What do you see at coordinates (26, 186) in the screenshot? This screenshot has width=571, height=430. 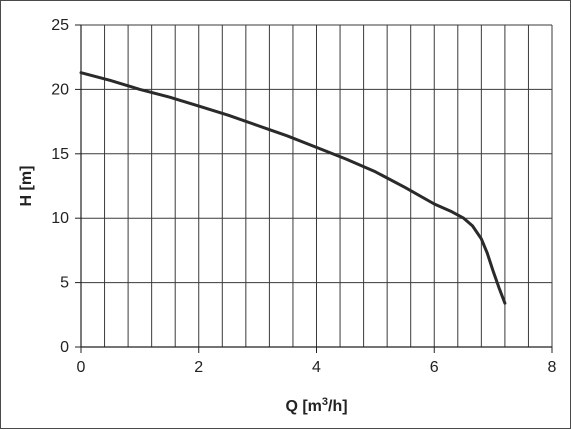 I see `y-axis-title: H [m]` at bounding box center [26, 186].